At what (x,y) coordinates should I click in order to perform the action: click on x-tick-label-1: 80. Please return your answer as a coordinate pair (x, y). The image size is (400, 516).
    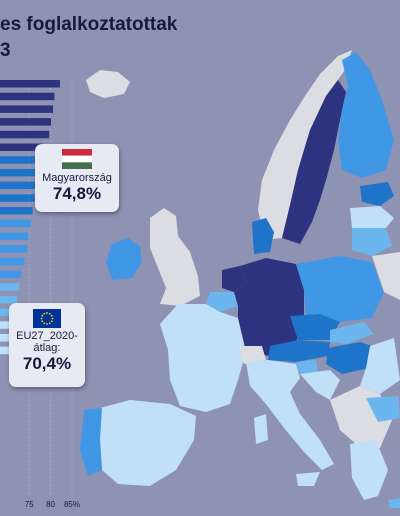
    Looking at the image, I should click on (50, 504).